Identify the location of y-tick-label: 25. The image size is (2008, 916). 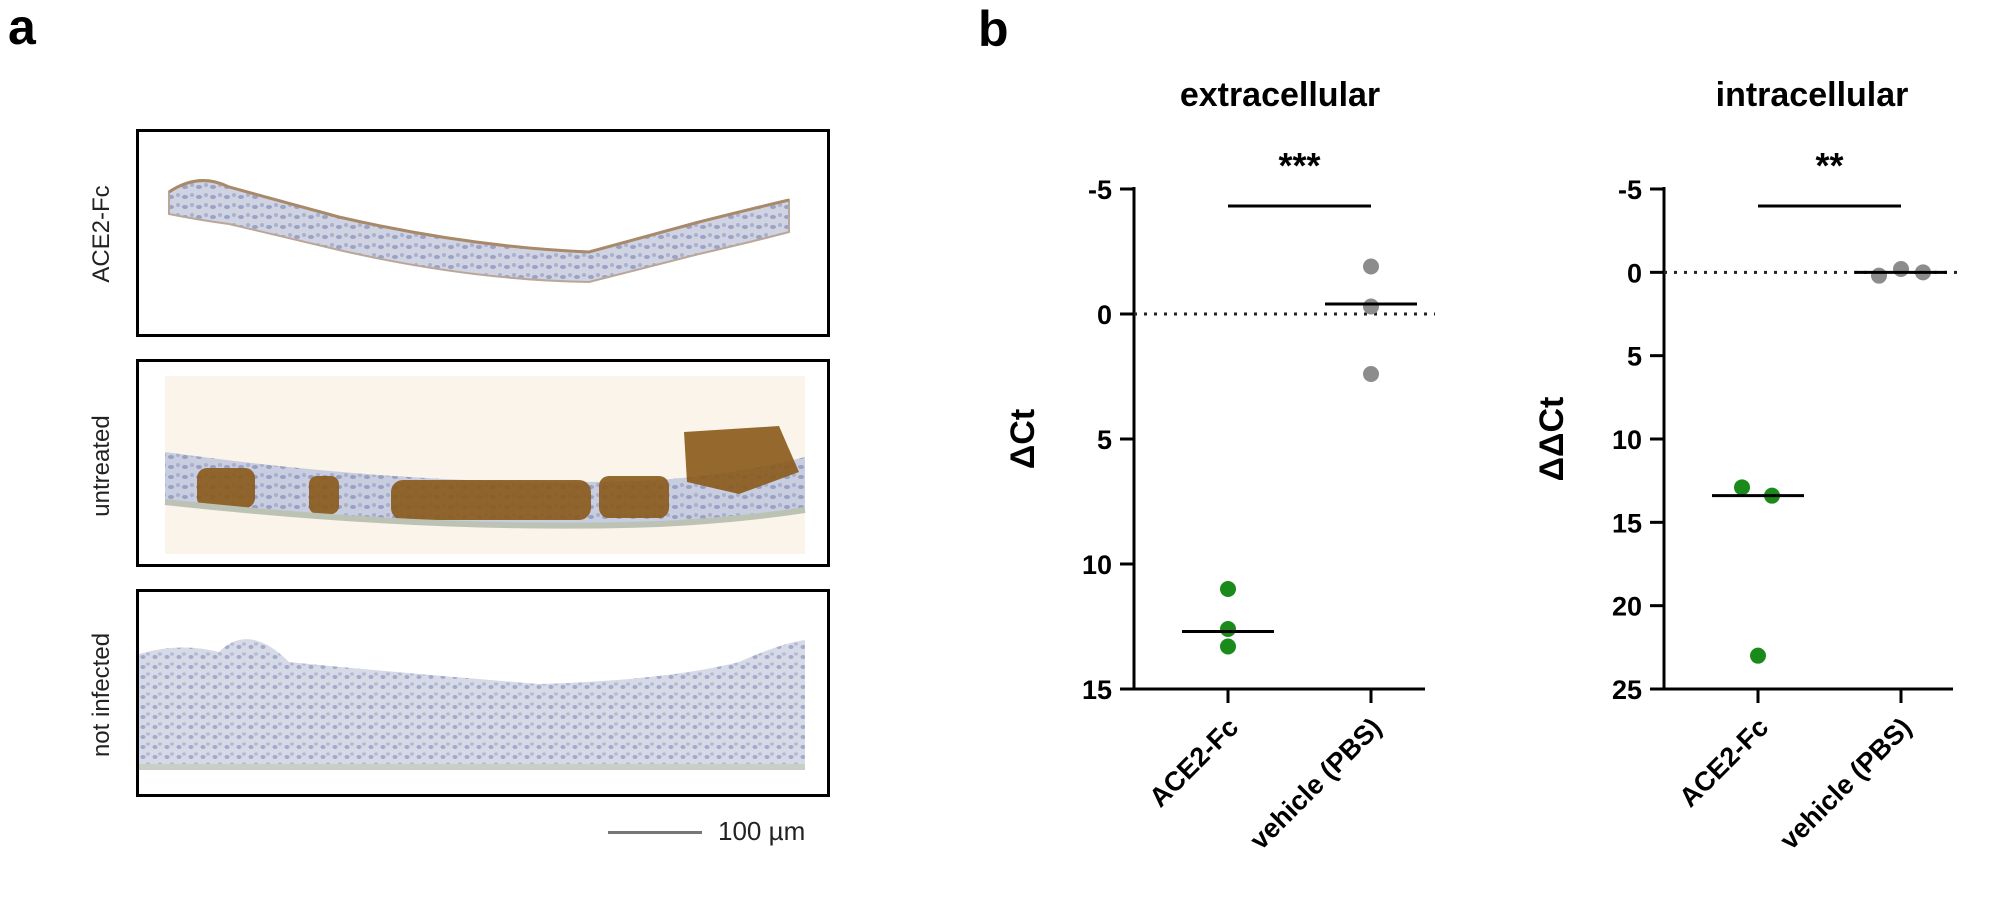
(1627, 690).